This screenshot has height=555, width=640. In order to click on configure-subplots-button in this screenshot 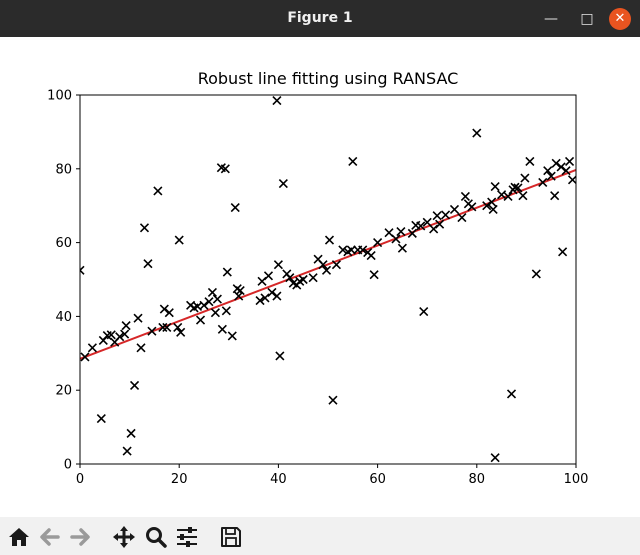, I will do `click(187, 537)`.